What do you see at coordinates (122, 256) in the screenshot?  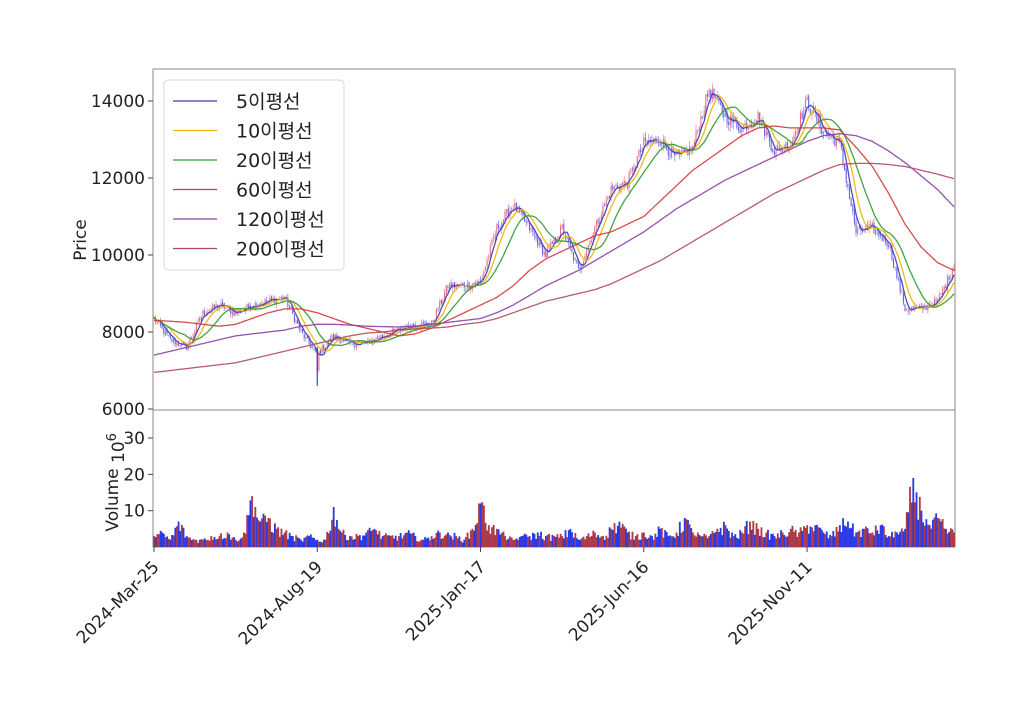 I see `price-y-axis: 6000 8000 10000 12000 14000` at bounding box center [122, 256].